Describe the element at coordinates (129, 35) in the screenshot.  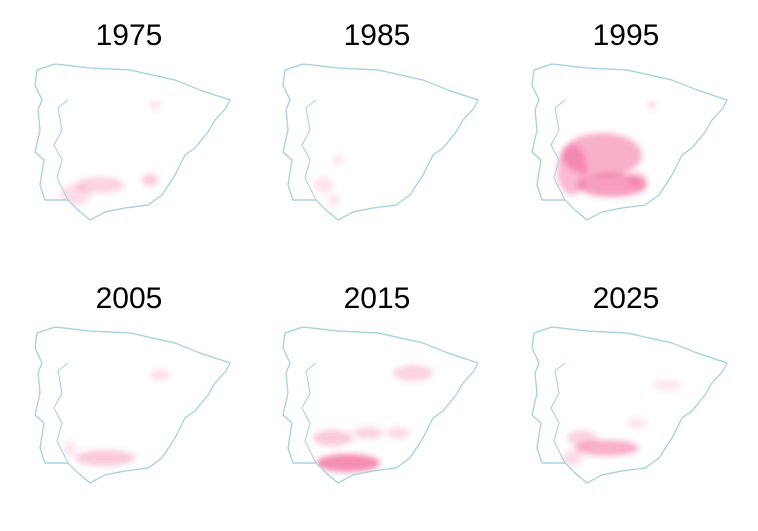
I see `panel-title: 1975` at that location.